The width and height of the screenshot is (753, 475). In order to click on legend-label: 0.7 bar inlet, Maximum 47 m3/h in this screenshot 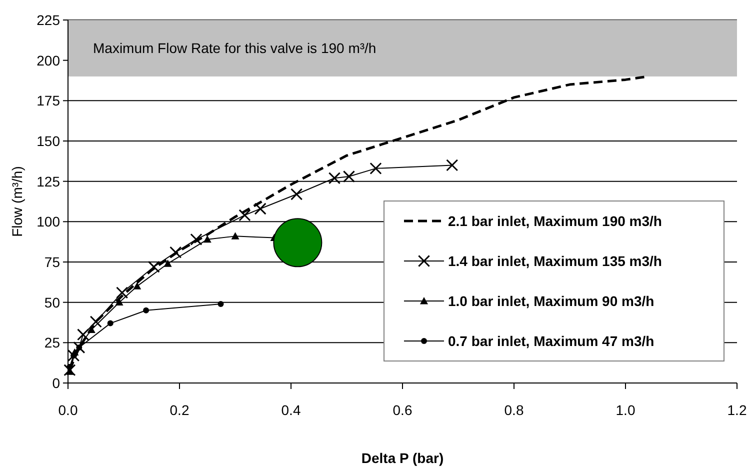, I will do `click(551, 341)`.